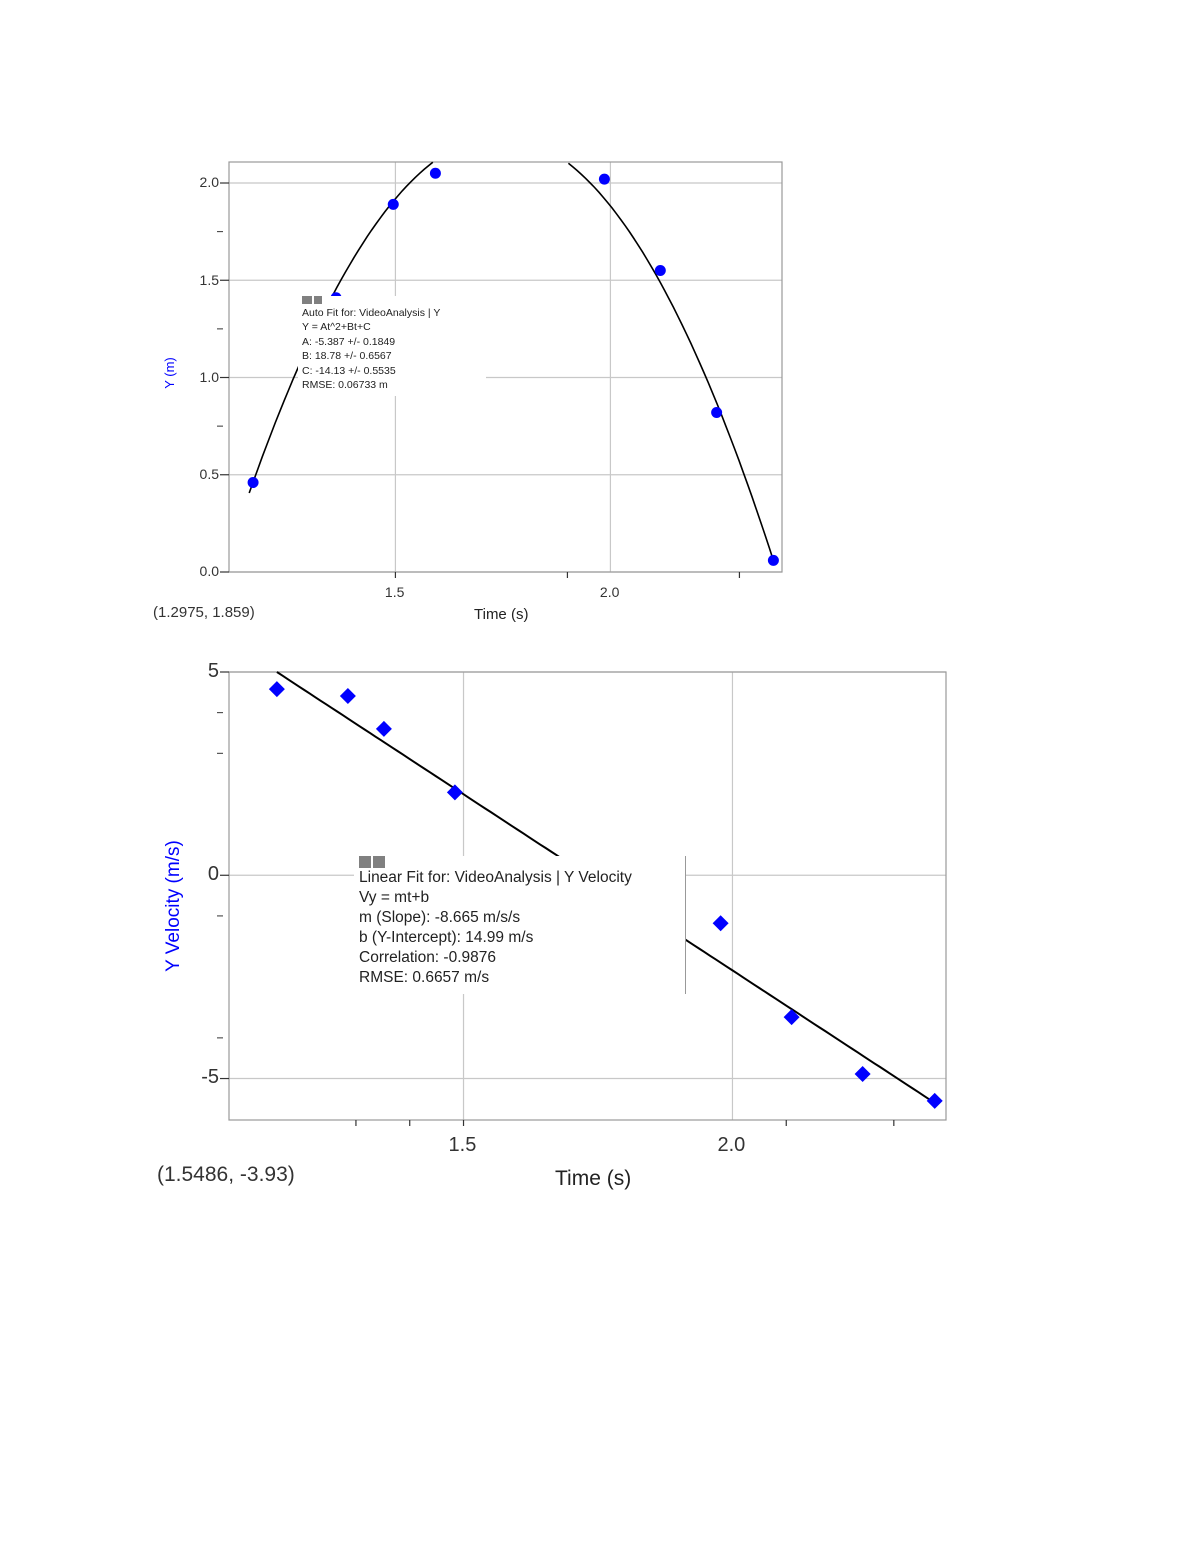  Describe the element at coordinates (347, 356) in the screenshot. I see `fit-param-b: B: 18.78 +/- 0.6567` at that location.